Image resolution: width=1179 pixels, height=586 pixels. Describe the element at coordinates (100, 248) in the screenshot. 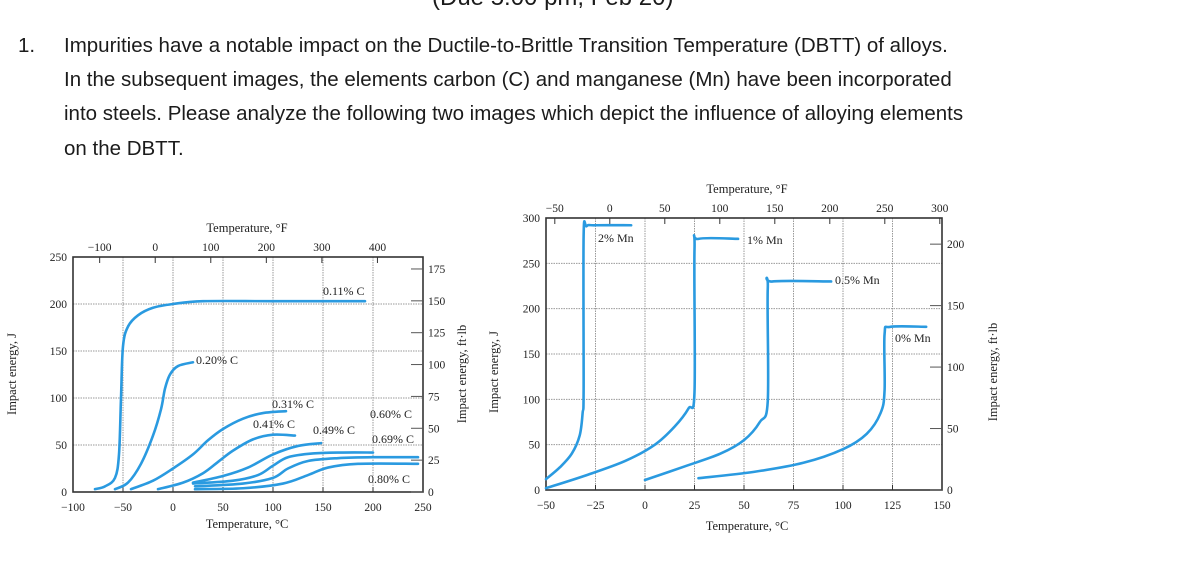

I see `x2-tick-label: −100` at that location.